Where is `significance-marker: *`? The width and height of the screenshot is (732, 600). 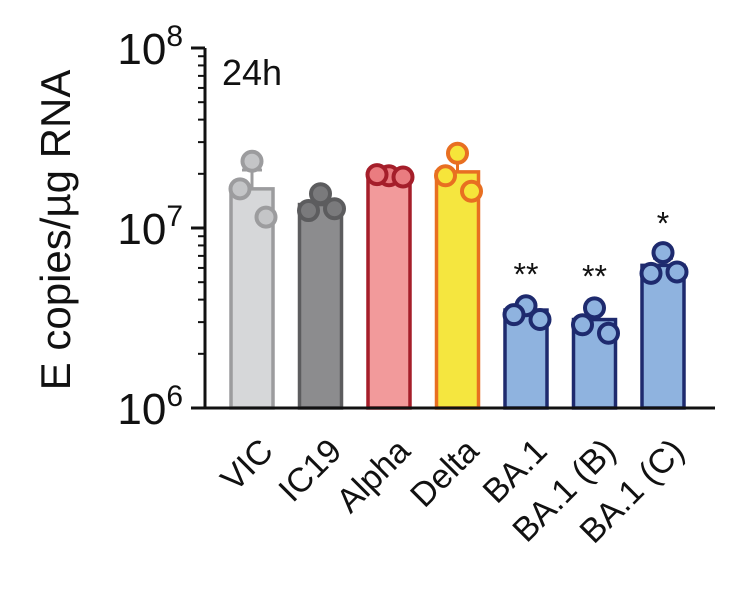 significance-marker: * is located at coordinates (663, 224).